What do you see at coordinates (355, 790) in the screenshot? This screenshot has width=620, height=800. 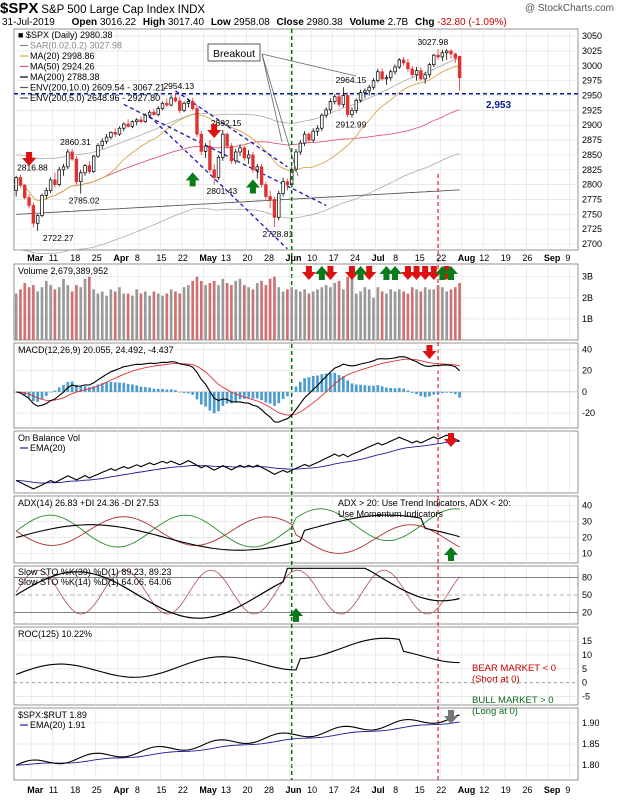 I see `x-axis-bottom-tick-label: 24` at bounding box center [355, 790].